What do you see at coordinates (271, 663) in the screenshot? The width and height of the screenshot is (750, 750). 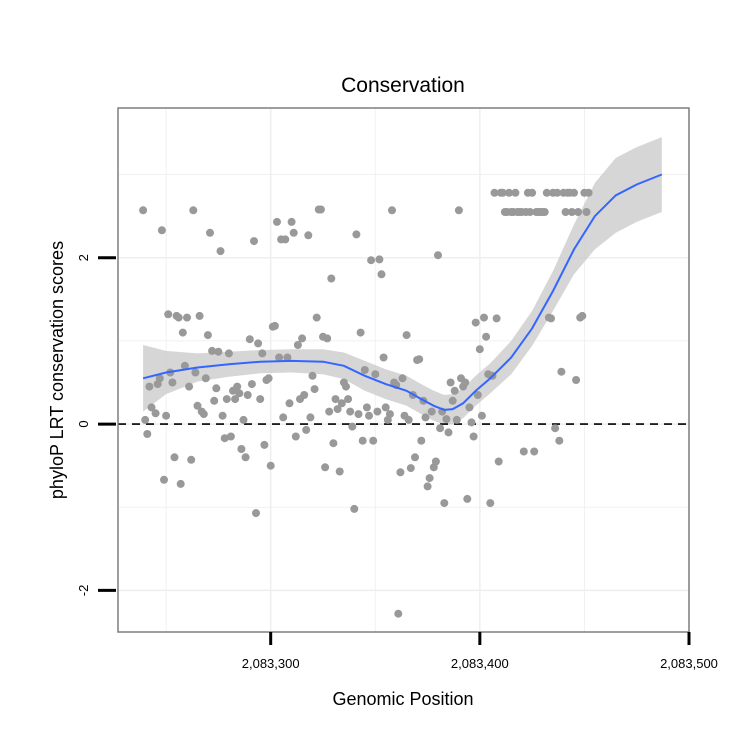 I see `x-tick-label: 2,083,300` at bounding box center [271, 663].